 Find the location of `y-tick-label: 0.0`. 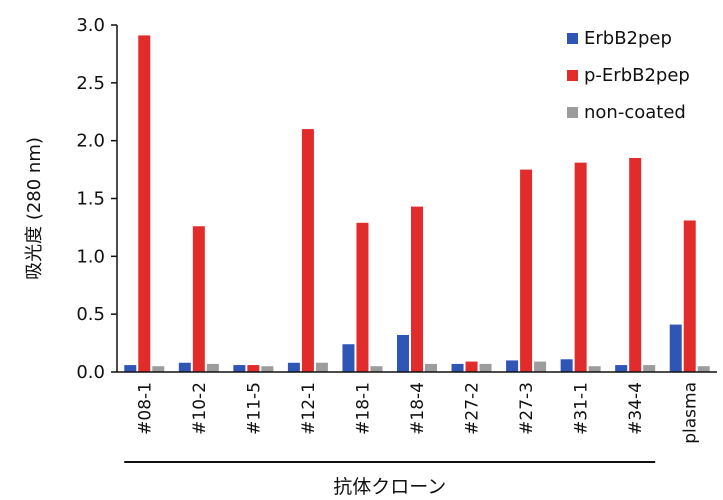

y-tick-label: 0.0 is located at coordinates (90, 372).